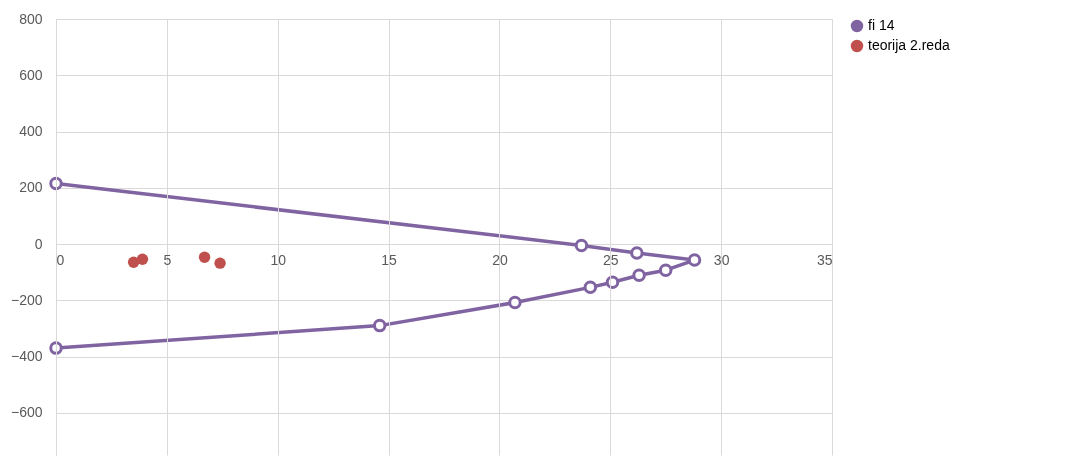 Image resolution: width=1070 pixels, height=457 pixels. I want to click on y-tick-label: 200, so click(31, 187).